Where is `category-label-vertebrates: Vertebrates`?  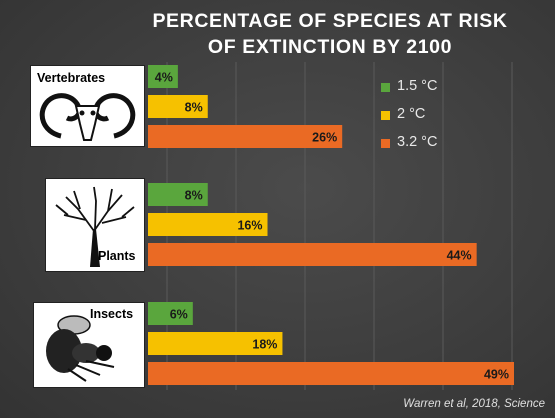 category-label-vertebrates: Vertebrates is located at coordinates (71, 78).